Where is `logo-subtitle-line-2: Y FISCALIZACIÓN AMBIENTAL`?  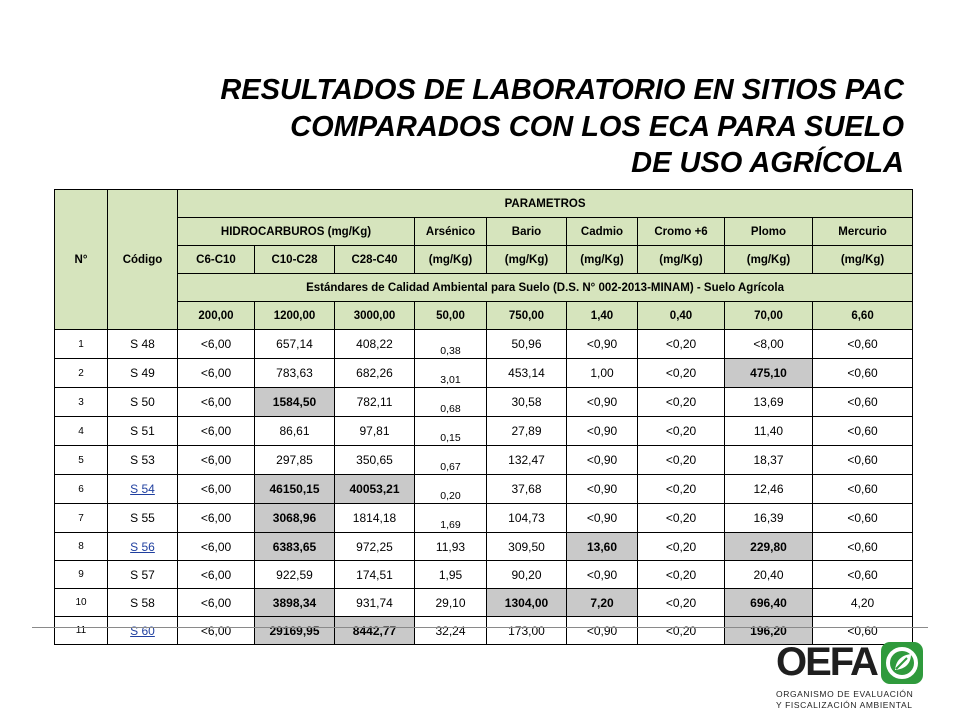 logo-subtitle-line-2: Y FISCALIZACIÓN AMBIENTAL is located at coordinates (844, 705).